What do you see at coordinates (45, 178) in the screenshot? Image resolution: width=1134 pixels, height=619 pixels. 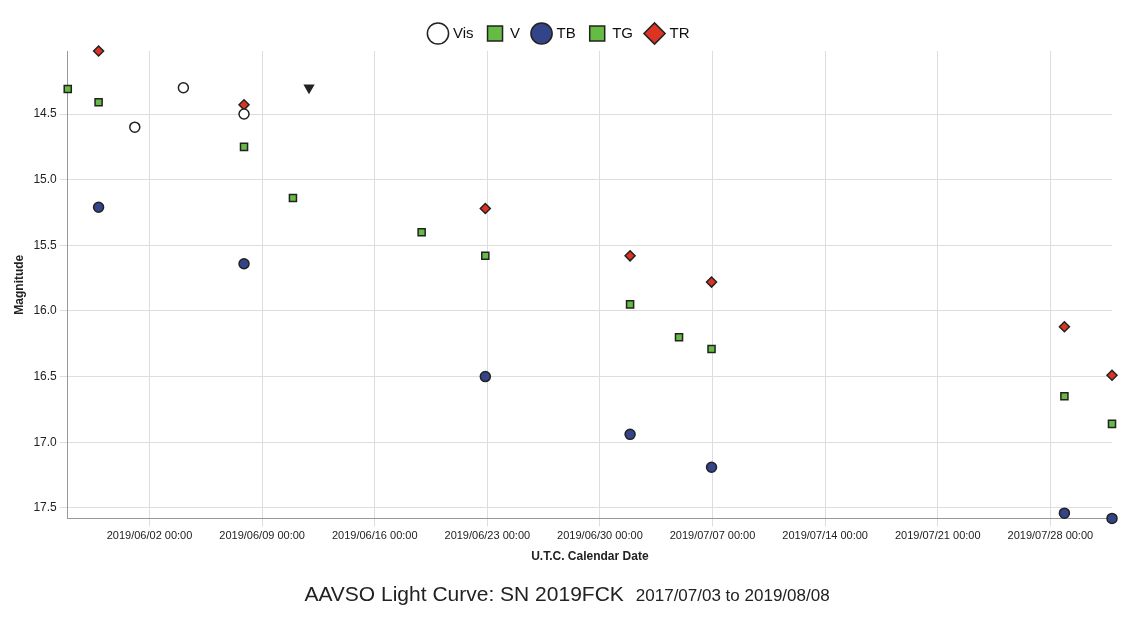 I see `y-tick-label: 15.0` at bounding box center [45, 178].